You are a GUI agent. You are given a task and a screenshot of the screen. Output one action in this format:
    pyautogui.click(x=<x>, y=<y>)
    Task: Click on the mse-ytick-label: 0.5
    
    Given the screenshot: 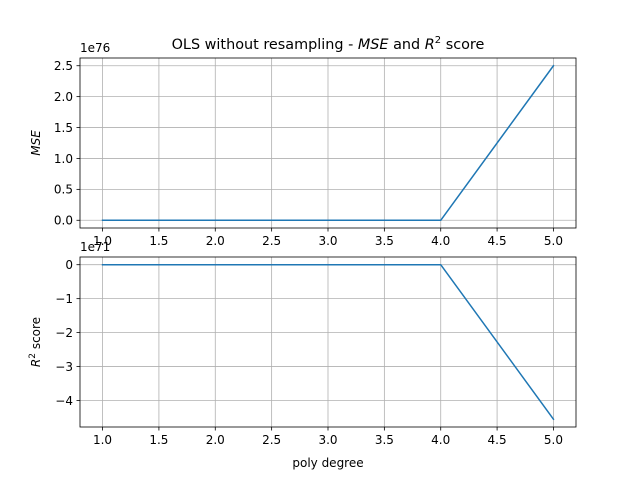 What is the action you would take?
    pyautogui.click(x=63, y=190)
    